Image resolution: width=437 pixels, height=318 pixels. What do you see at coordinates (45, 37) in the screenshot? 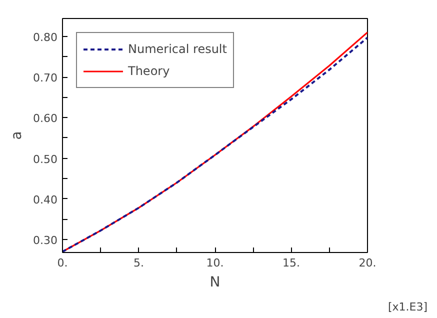
I see `y-tick-label: 0.80` at bounding box center [45, 37].